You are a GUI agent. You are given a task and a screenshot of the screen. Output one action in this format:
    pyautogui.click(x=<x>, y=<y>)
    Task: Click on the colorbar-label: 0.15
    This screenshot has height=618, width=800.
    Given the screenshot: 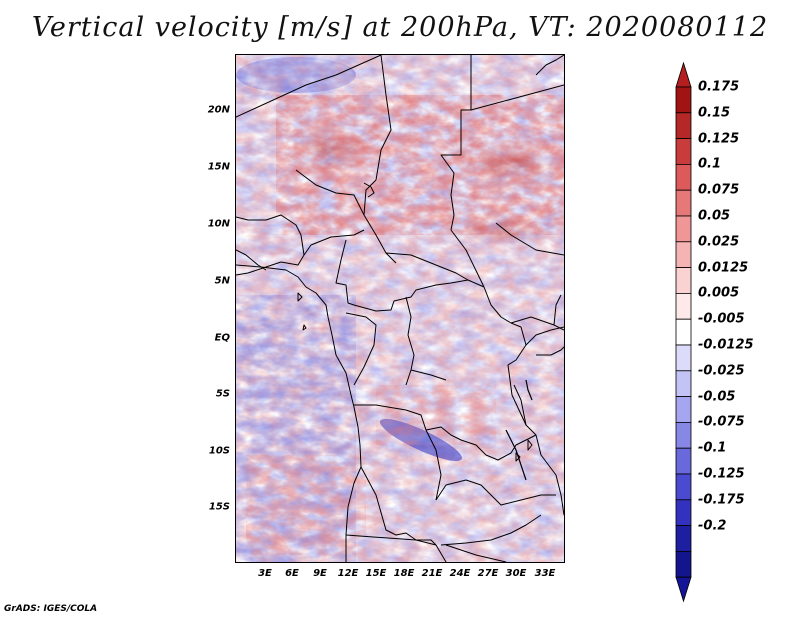 What is the action you would take?
    pyautogui.click(x=714, y=113)
    